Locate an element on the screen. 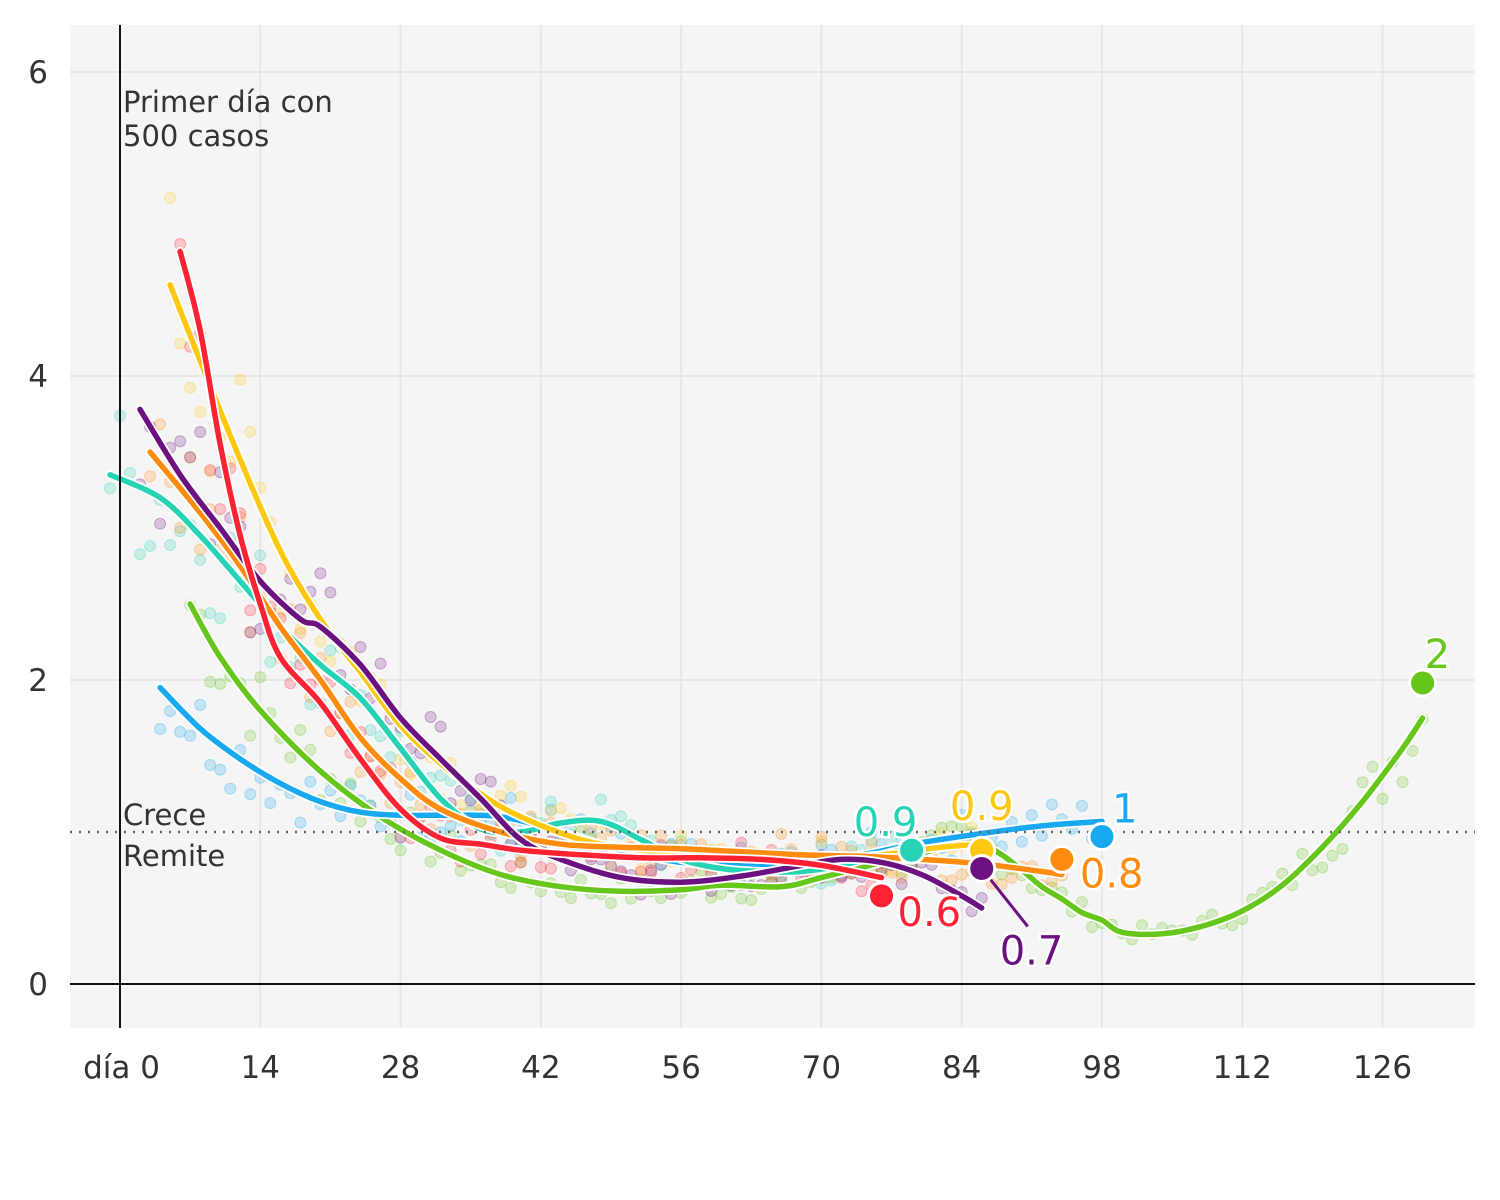 This screenshot has width=1500, height=1200. x-tick-label: 98 is located at coordinates (1101, 1068).